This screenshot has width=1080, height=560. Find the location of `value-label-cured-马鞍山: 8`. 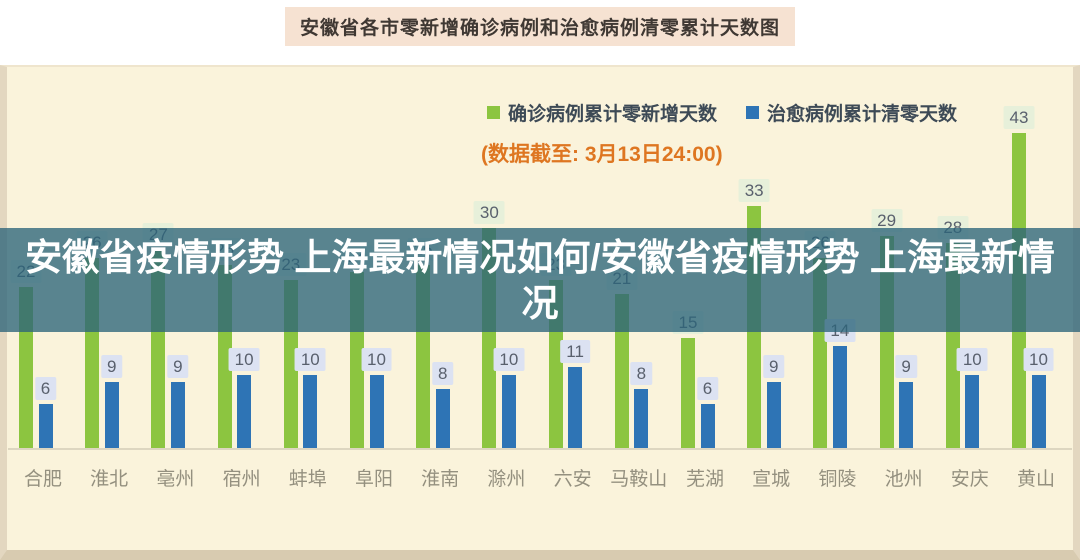

value-label-cured-马鞍山: 8 is located at coordinates (641, 373).